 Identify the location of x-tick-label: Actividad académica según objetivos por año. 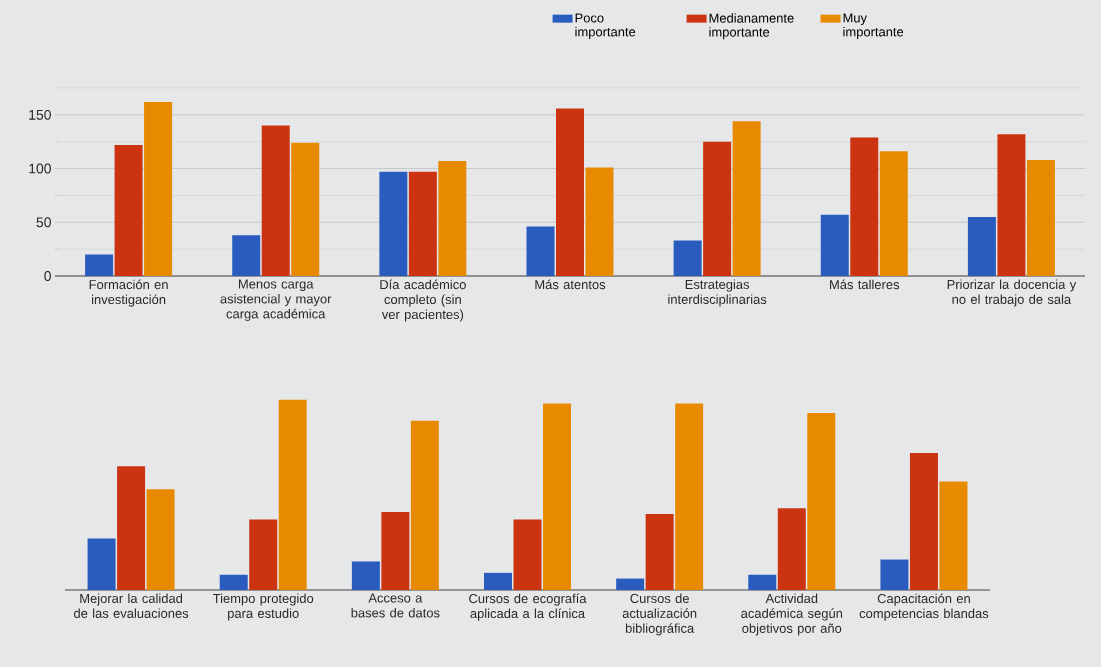
(792, 614).